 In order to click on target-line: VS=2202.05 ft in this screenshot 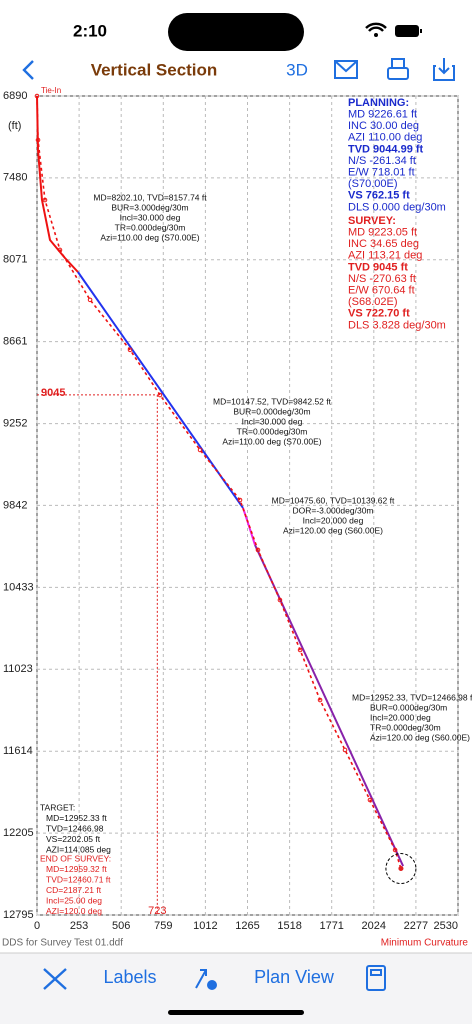, I will do `click(73, 839)`.